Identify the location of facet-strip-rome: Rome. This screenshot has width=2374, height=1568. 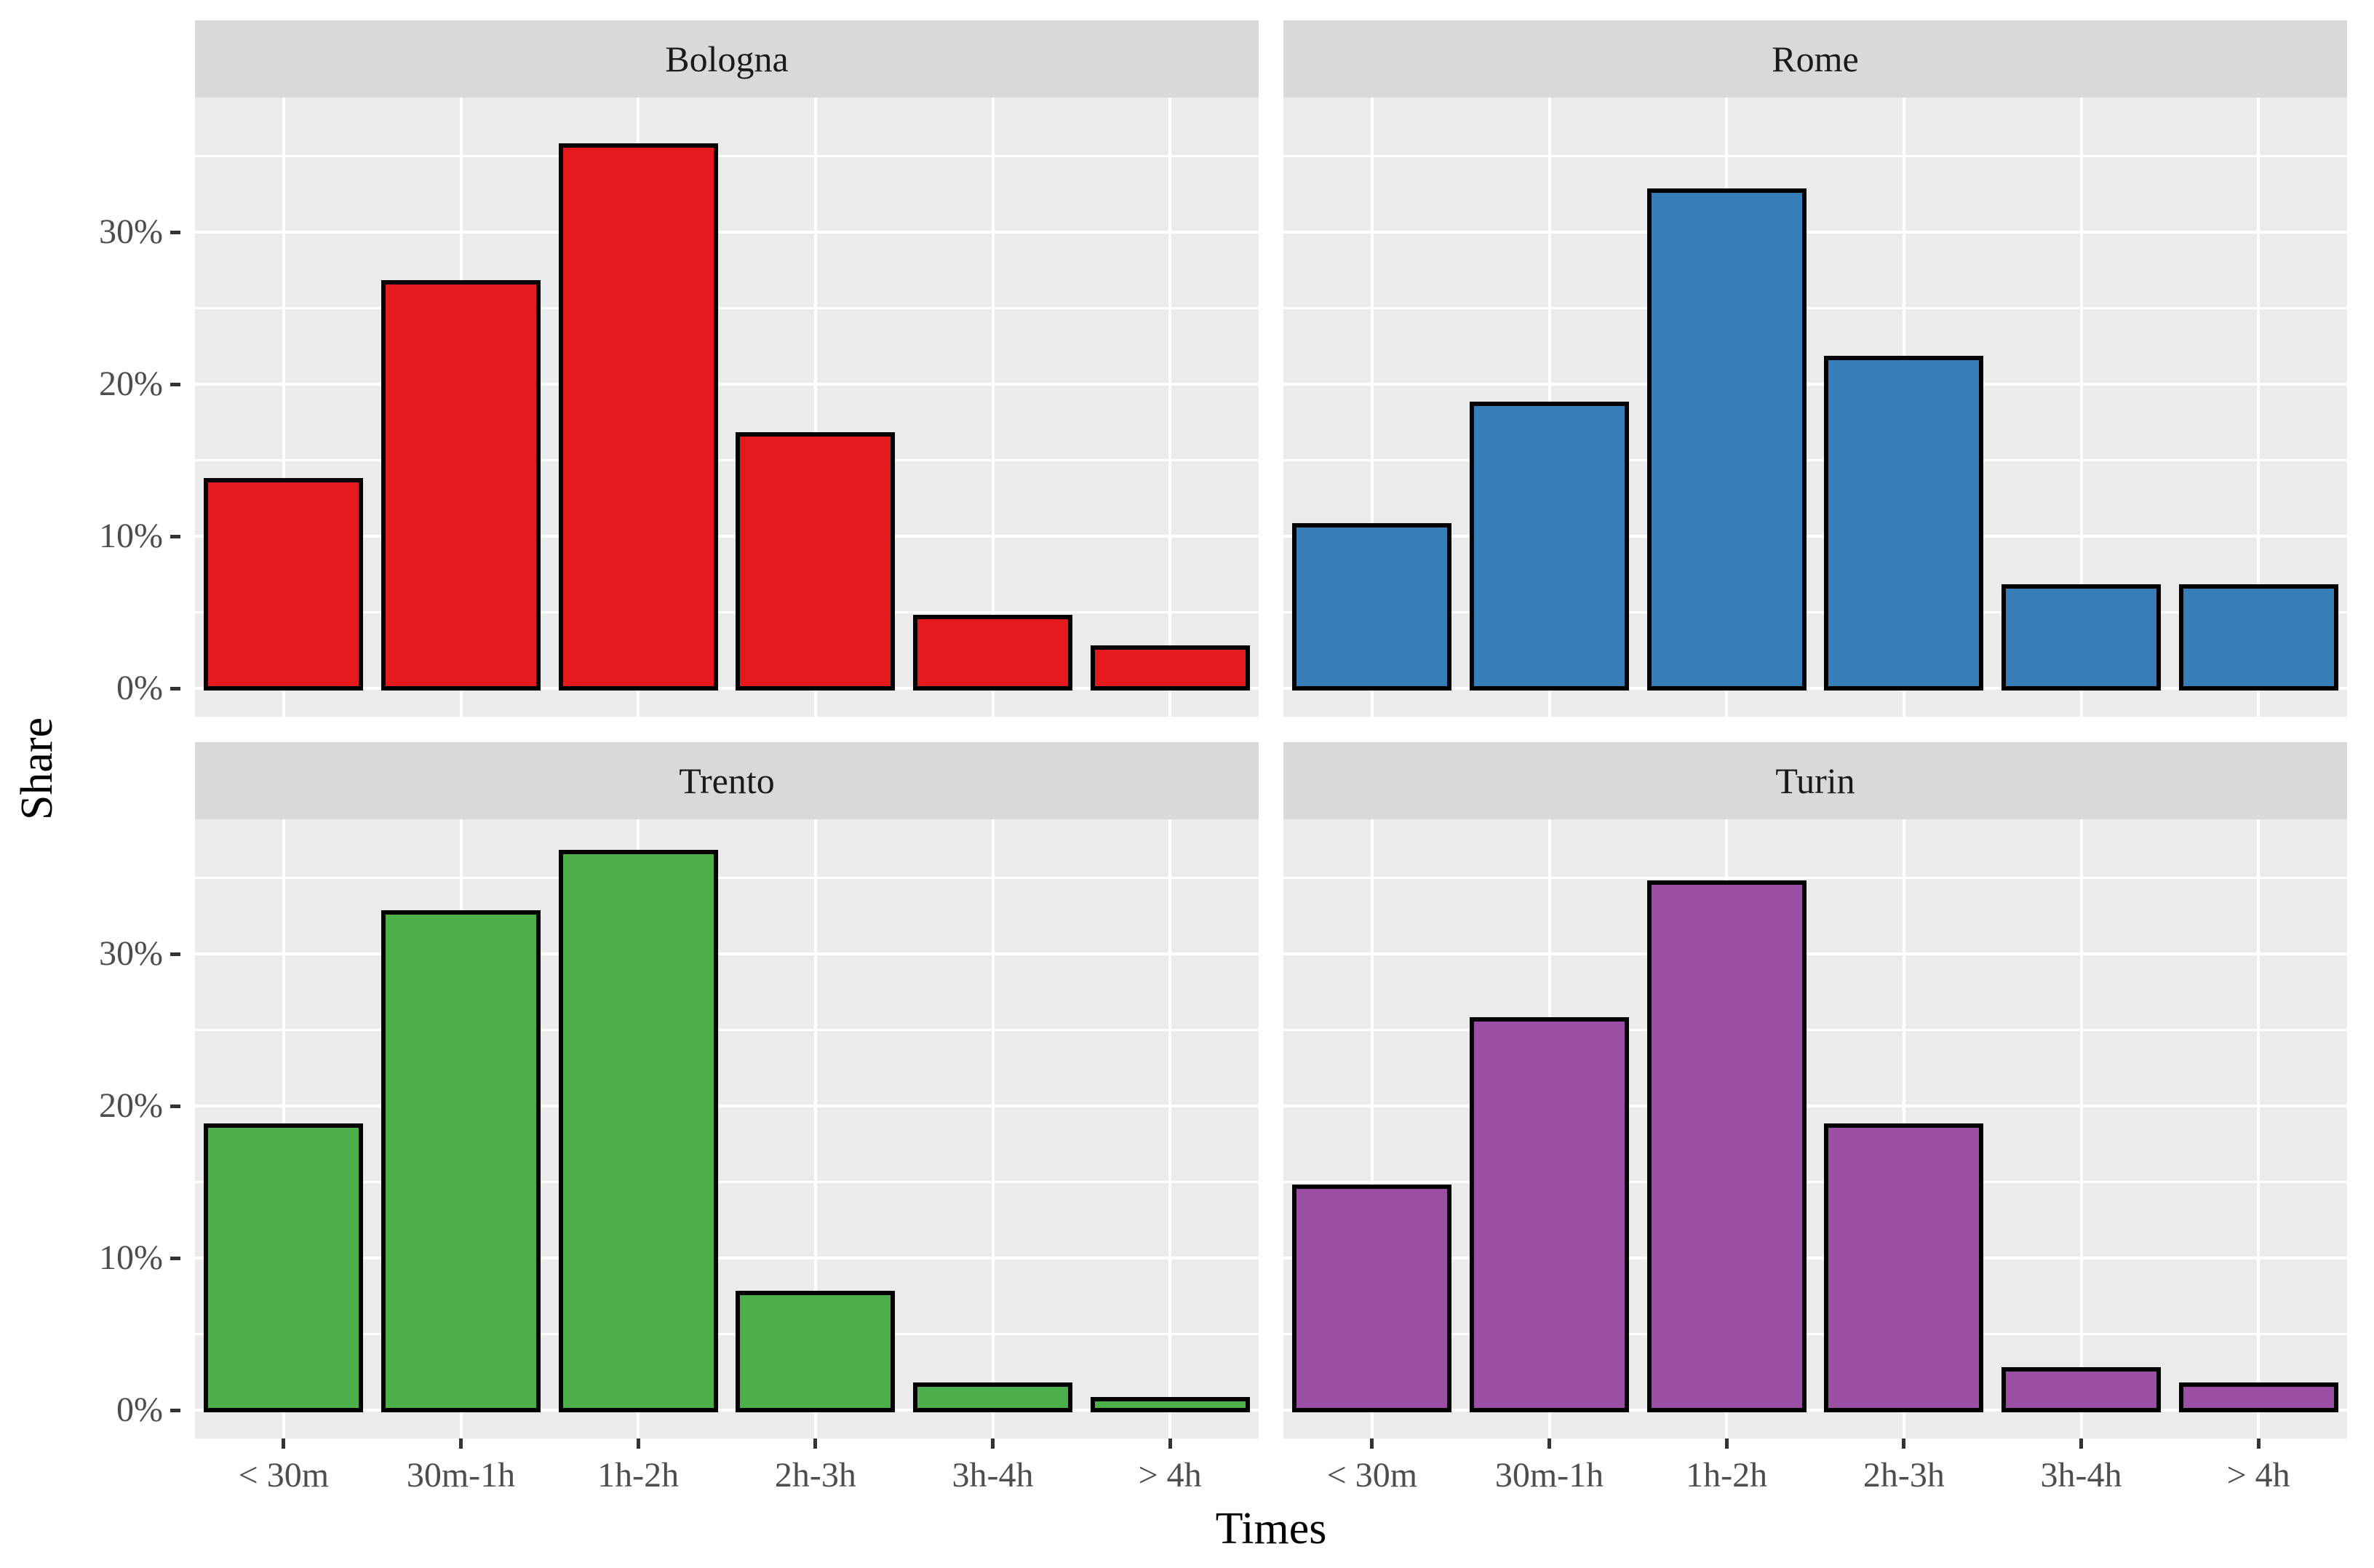
(1815, 58).